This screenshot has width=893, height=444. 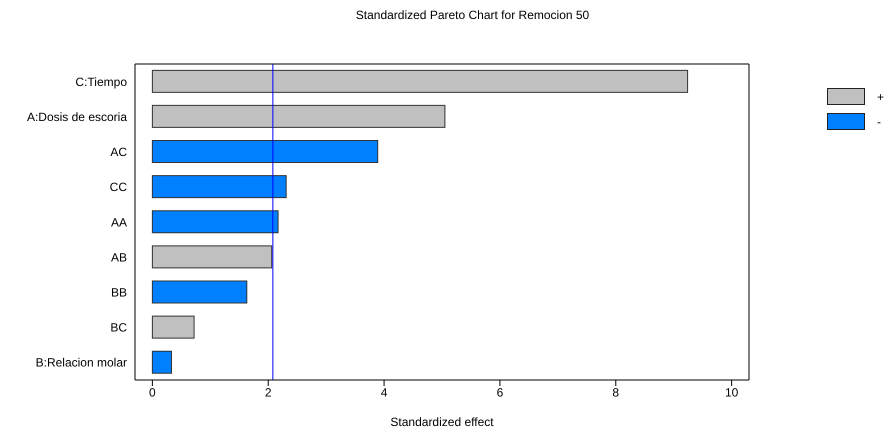 I want to click on x-axis-title: Standardized effect, so click(x=442, y=422).